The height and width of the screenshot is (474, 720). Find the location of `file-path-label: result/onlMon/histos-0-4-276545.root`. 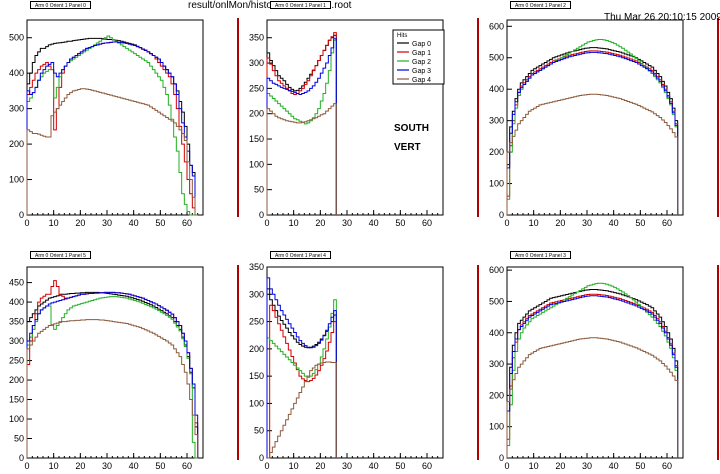

file-path-label: result/onlMon/histos-0-4-276545.root is located at coordinates (269, 5).